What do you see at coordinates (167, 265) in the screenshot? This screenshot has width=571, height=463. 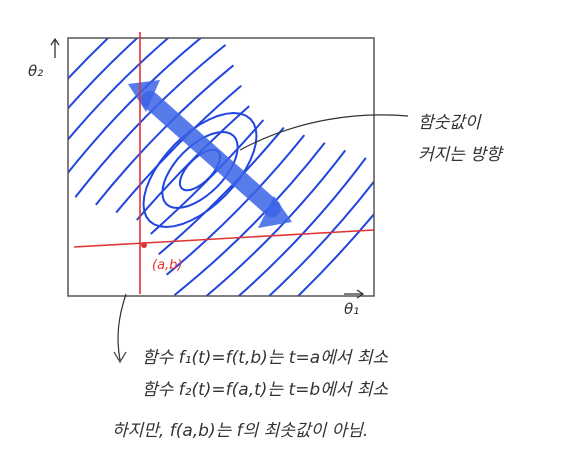 I see `point-label: (a,b)` at bounding box center [167, 265].